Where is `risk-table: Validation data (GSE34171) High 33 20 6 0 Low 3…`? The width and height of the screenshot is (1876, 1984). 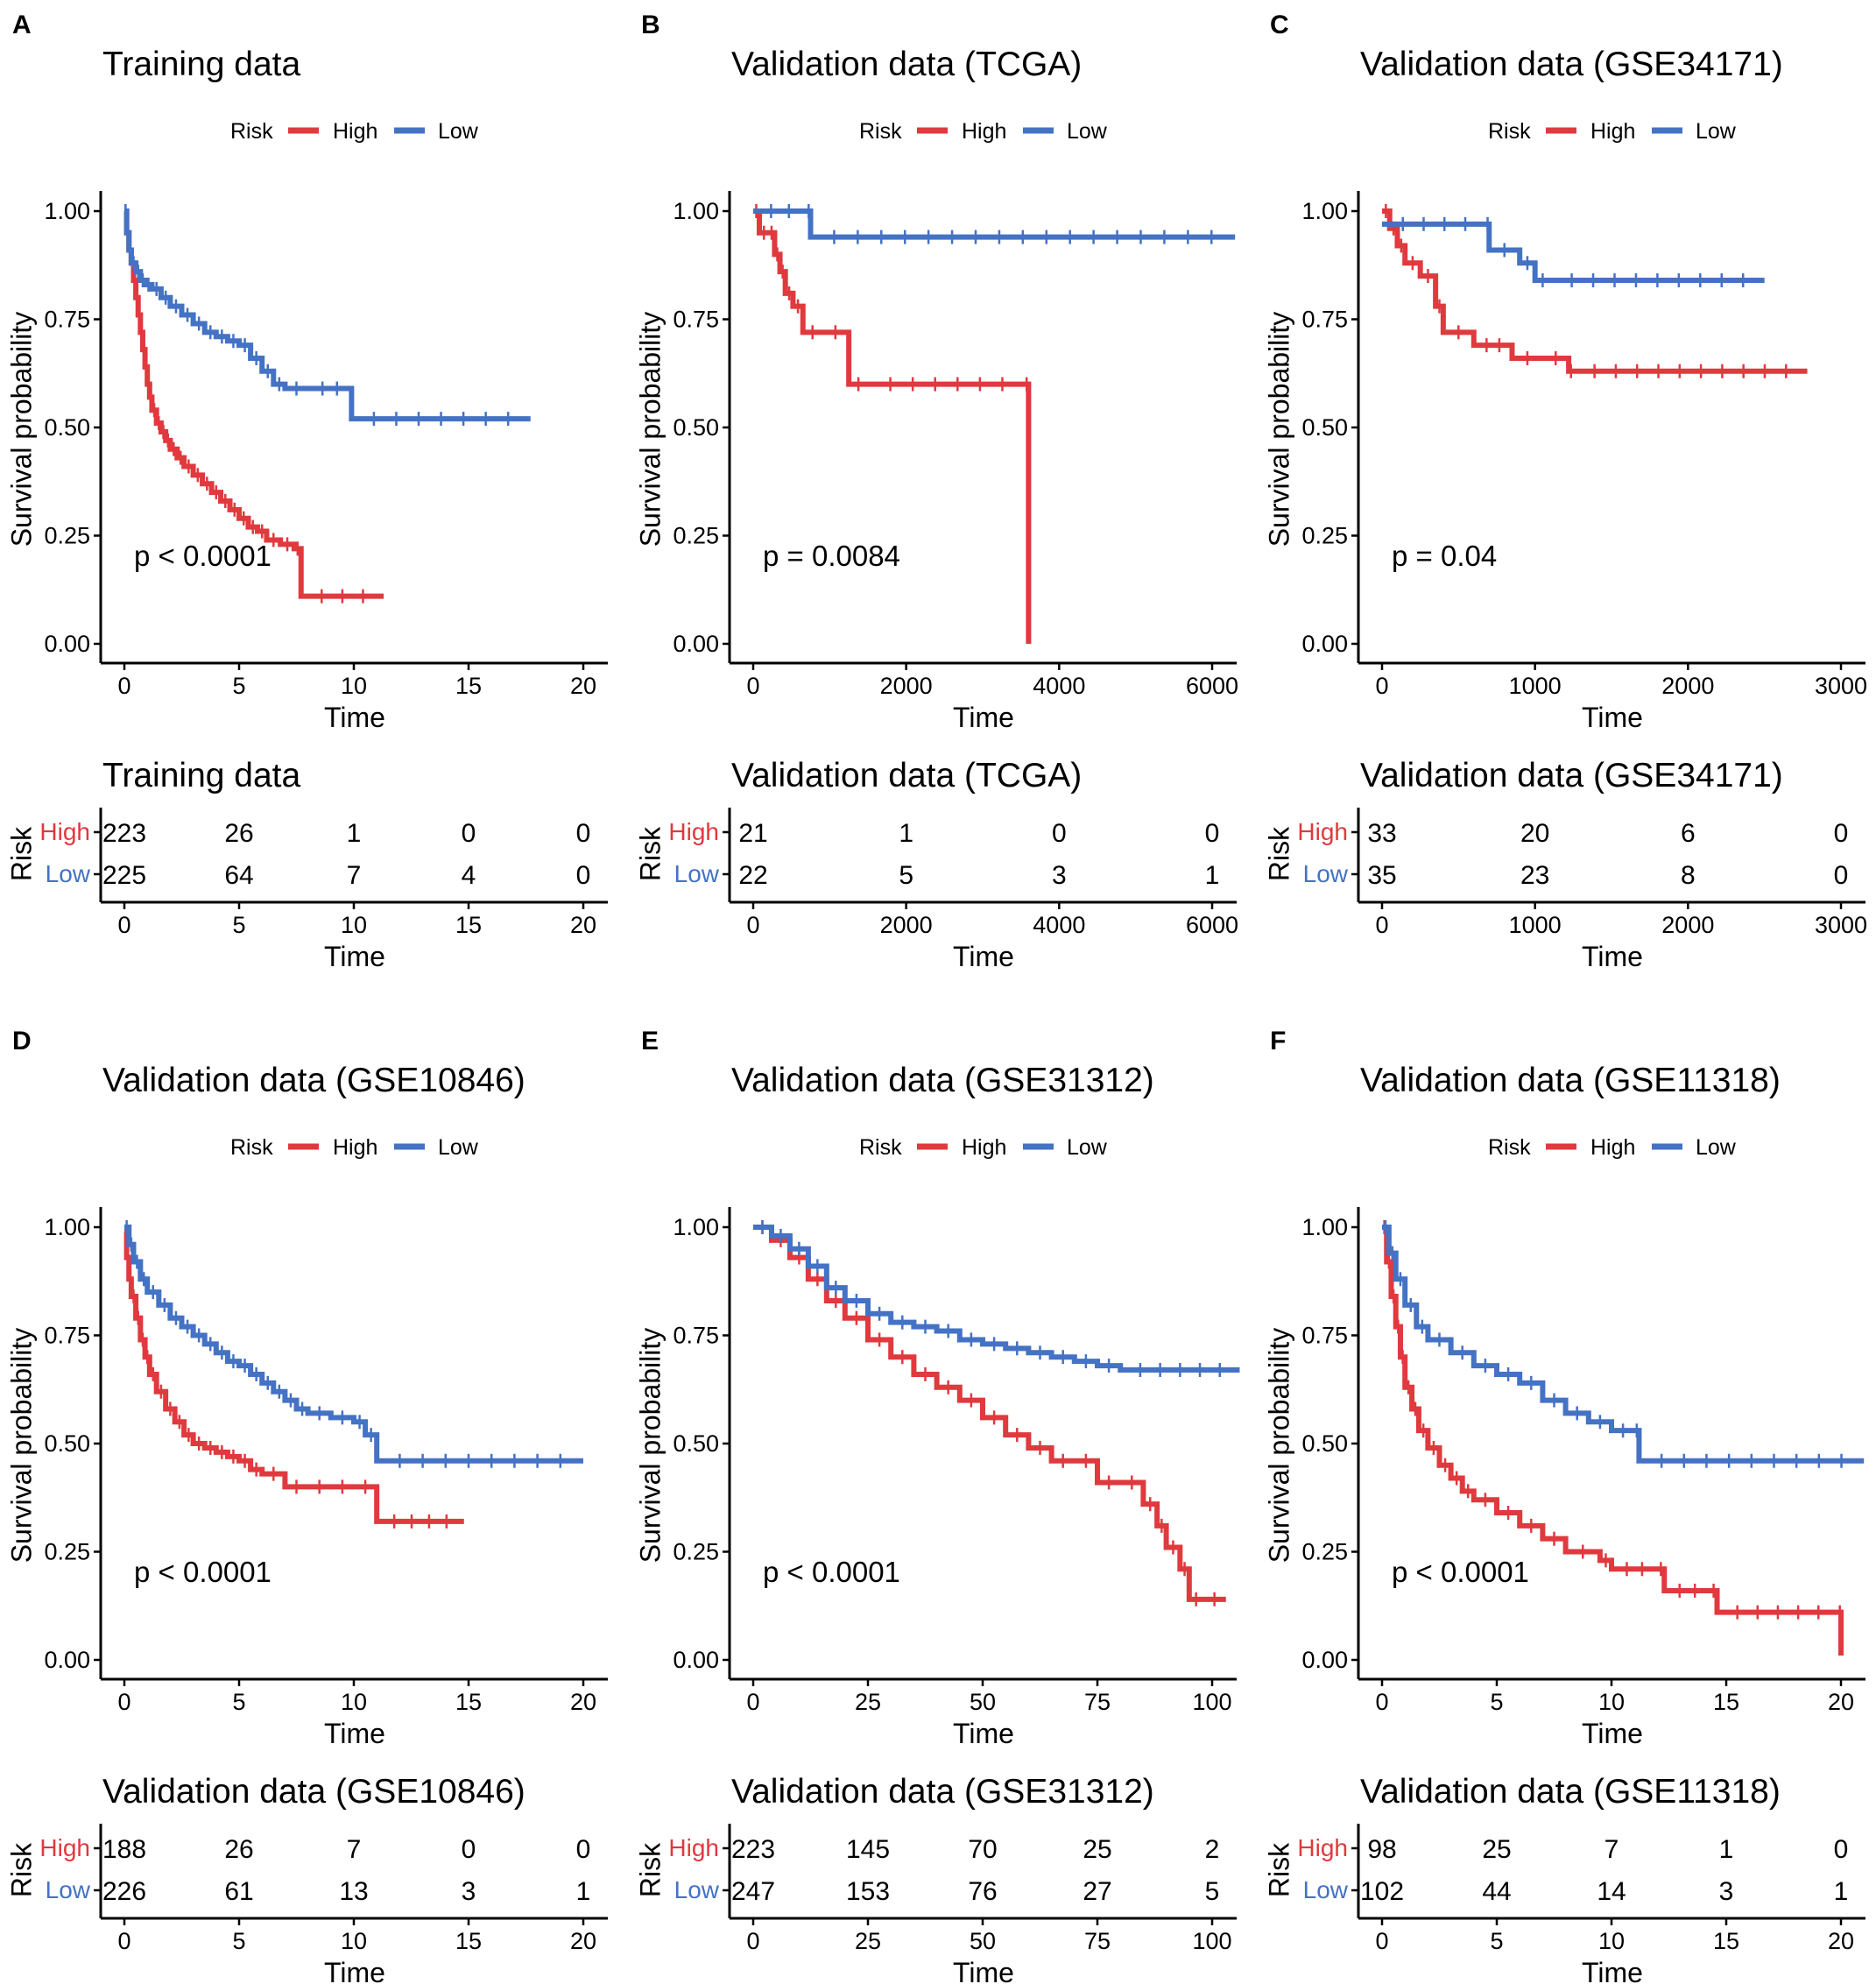
risk-table: Validation data (GSE34171) High 33 20 6 0 Low 3… is located at coordinates (1565, 864).